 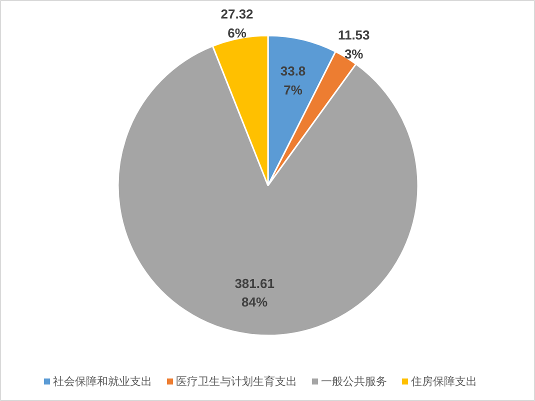 I want to click on legend-label: 一般公共服务, so click(x=354, y=381).